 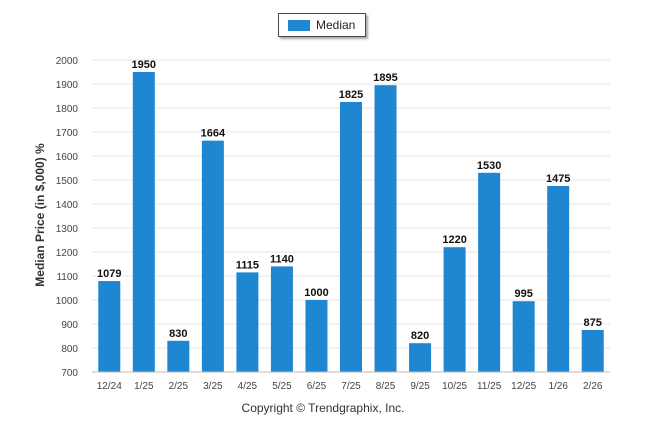 What do you see at coordinates (316, 293) in the screenshot?
I see `bar-data-label: 1000` at bounding box center [316, 293].